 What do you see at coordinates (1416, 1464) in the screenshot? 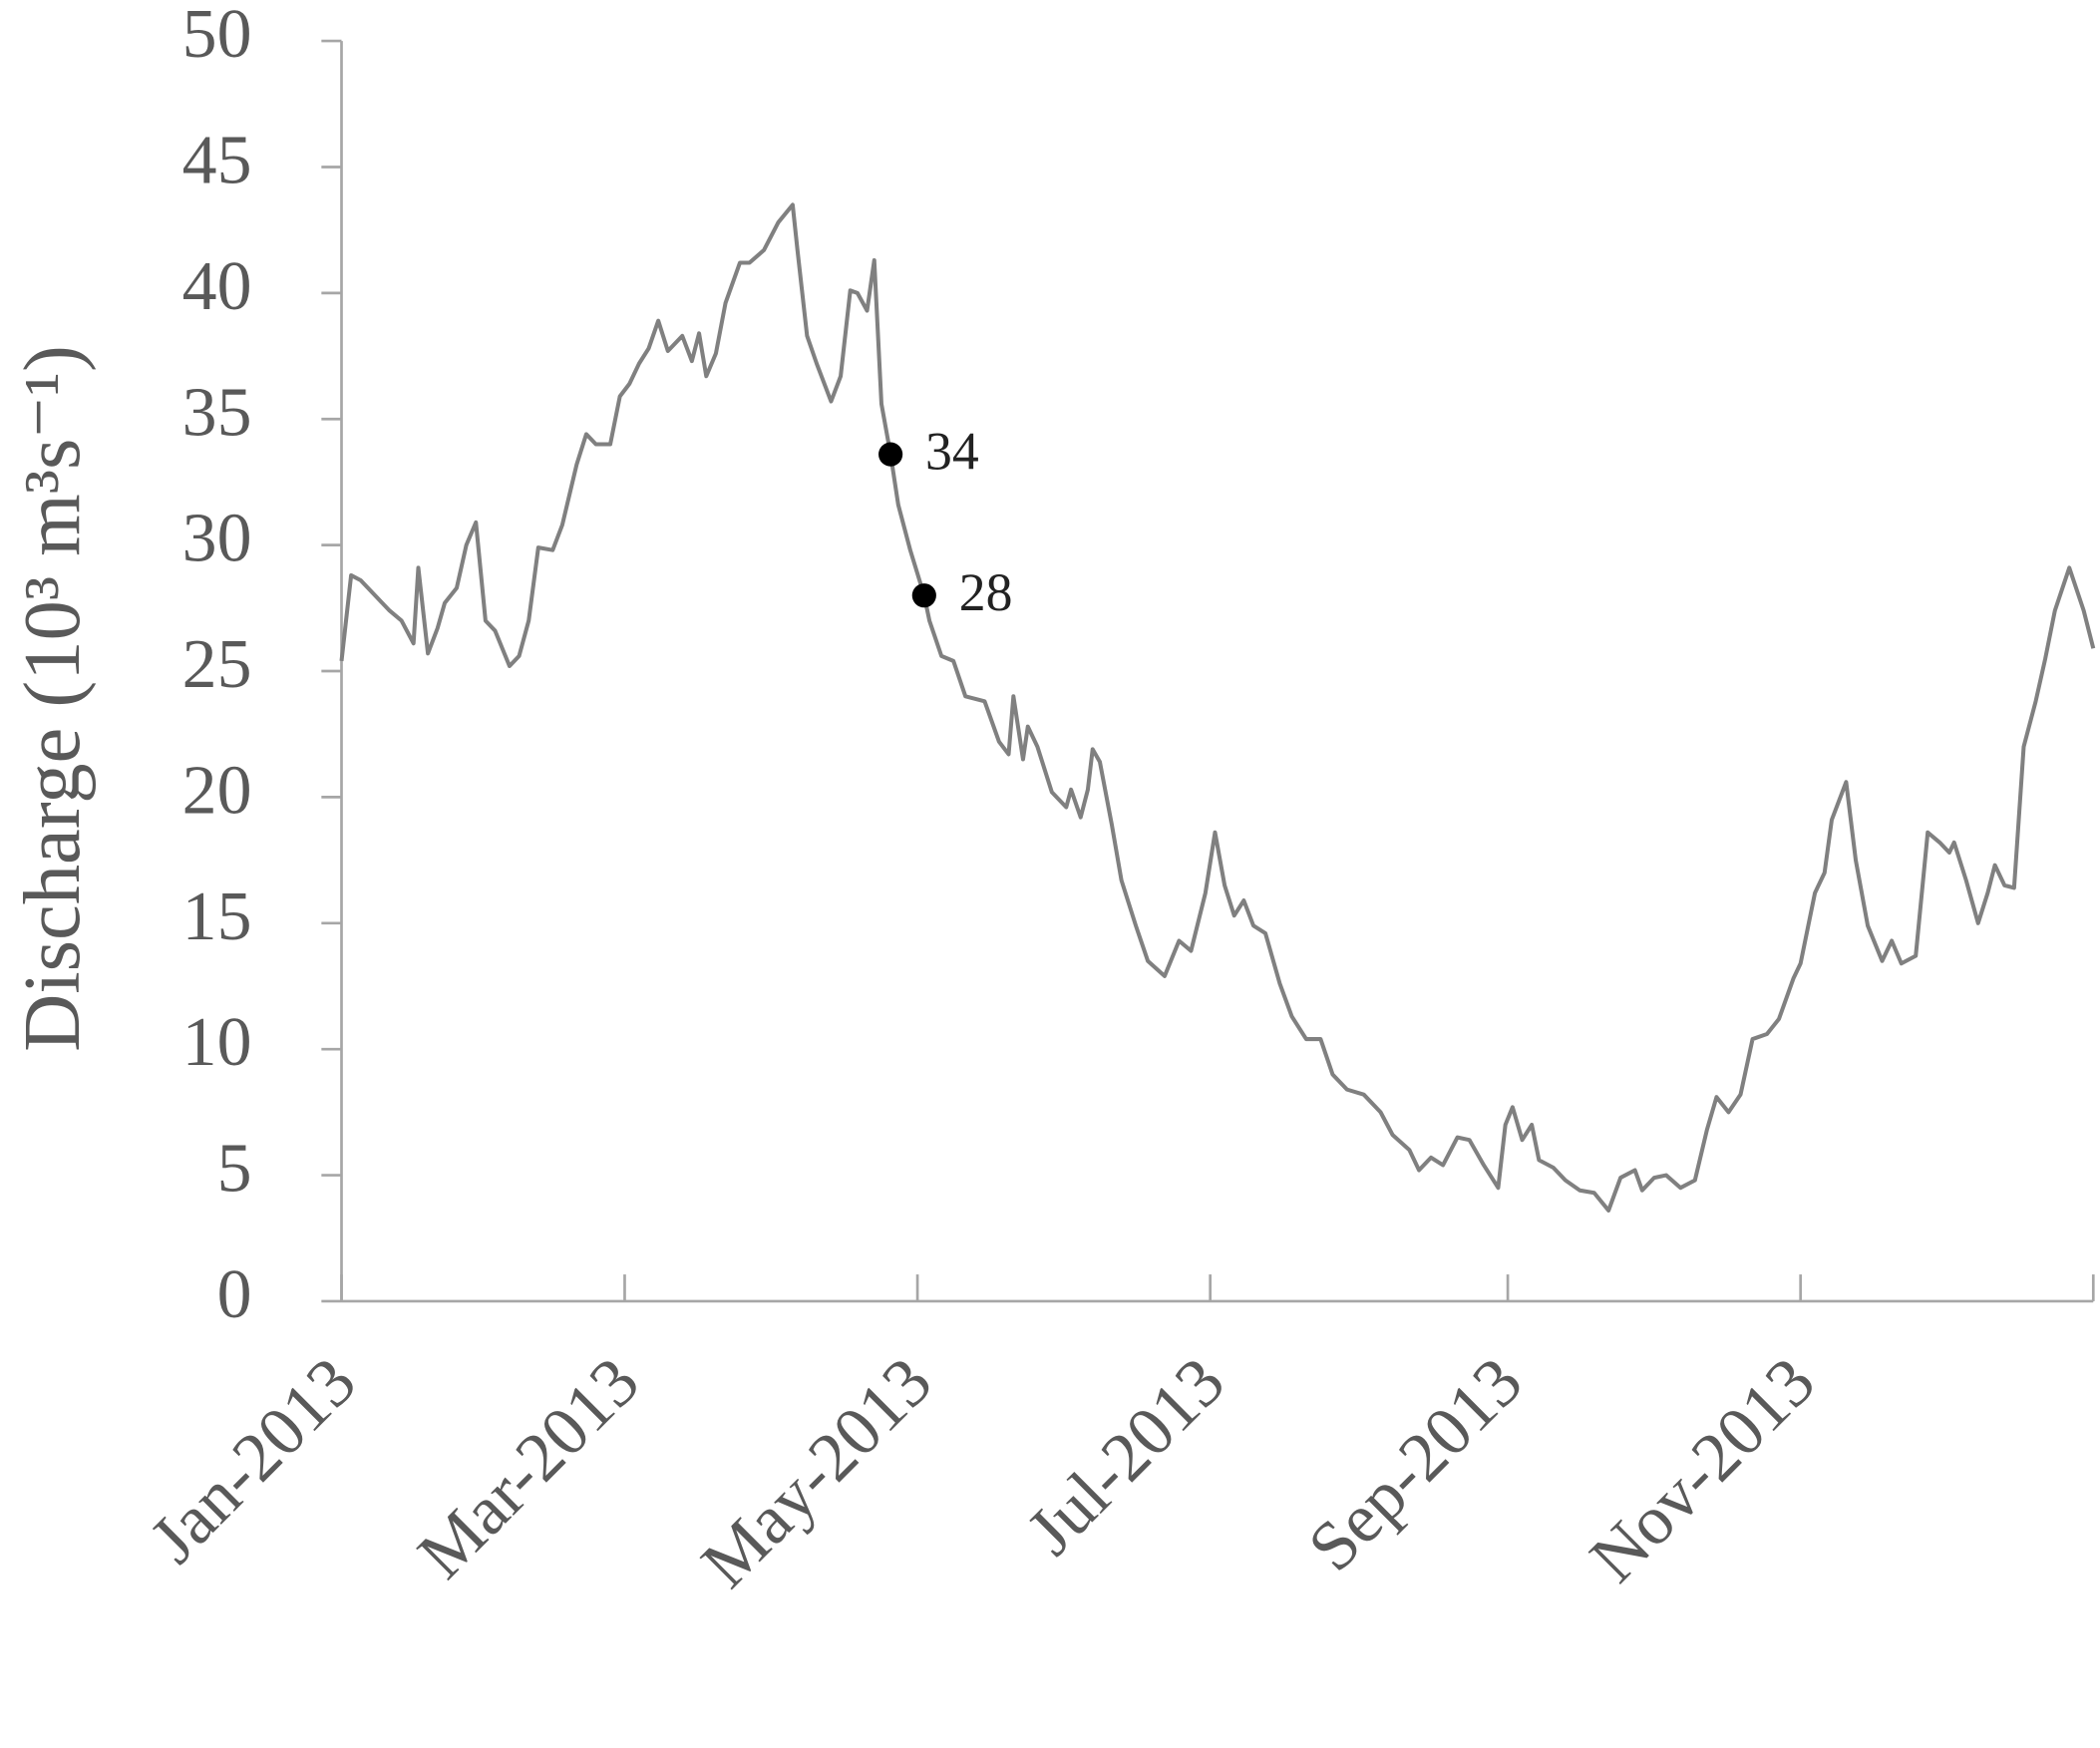
I see `x-tick-label: Sep-2013` at bounding box center [1416, 1464].